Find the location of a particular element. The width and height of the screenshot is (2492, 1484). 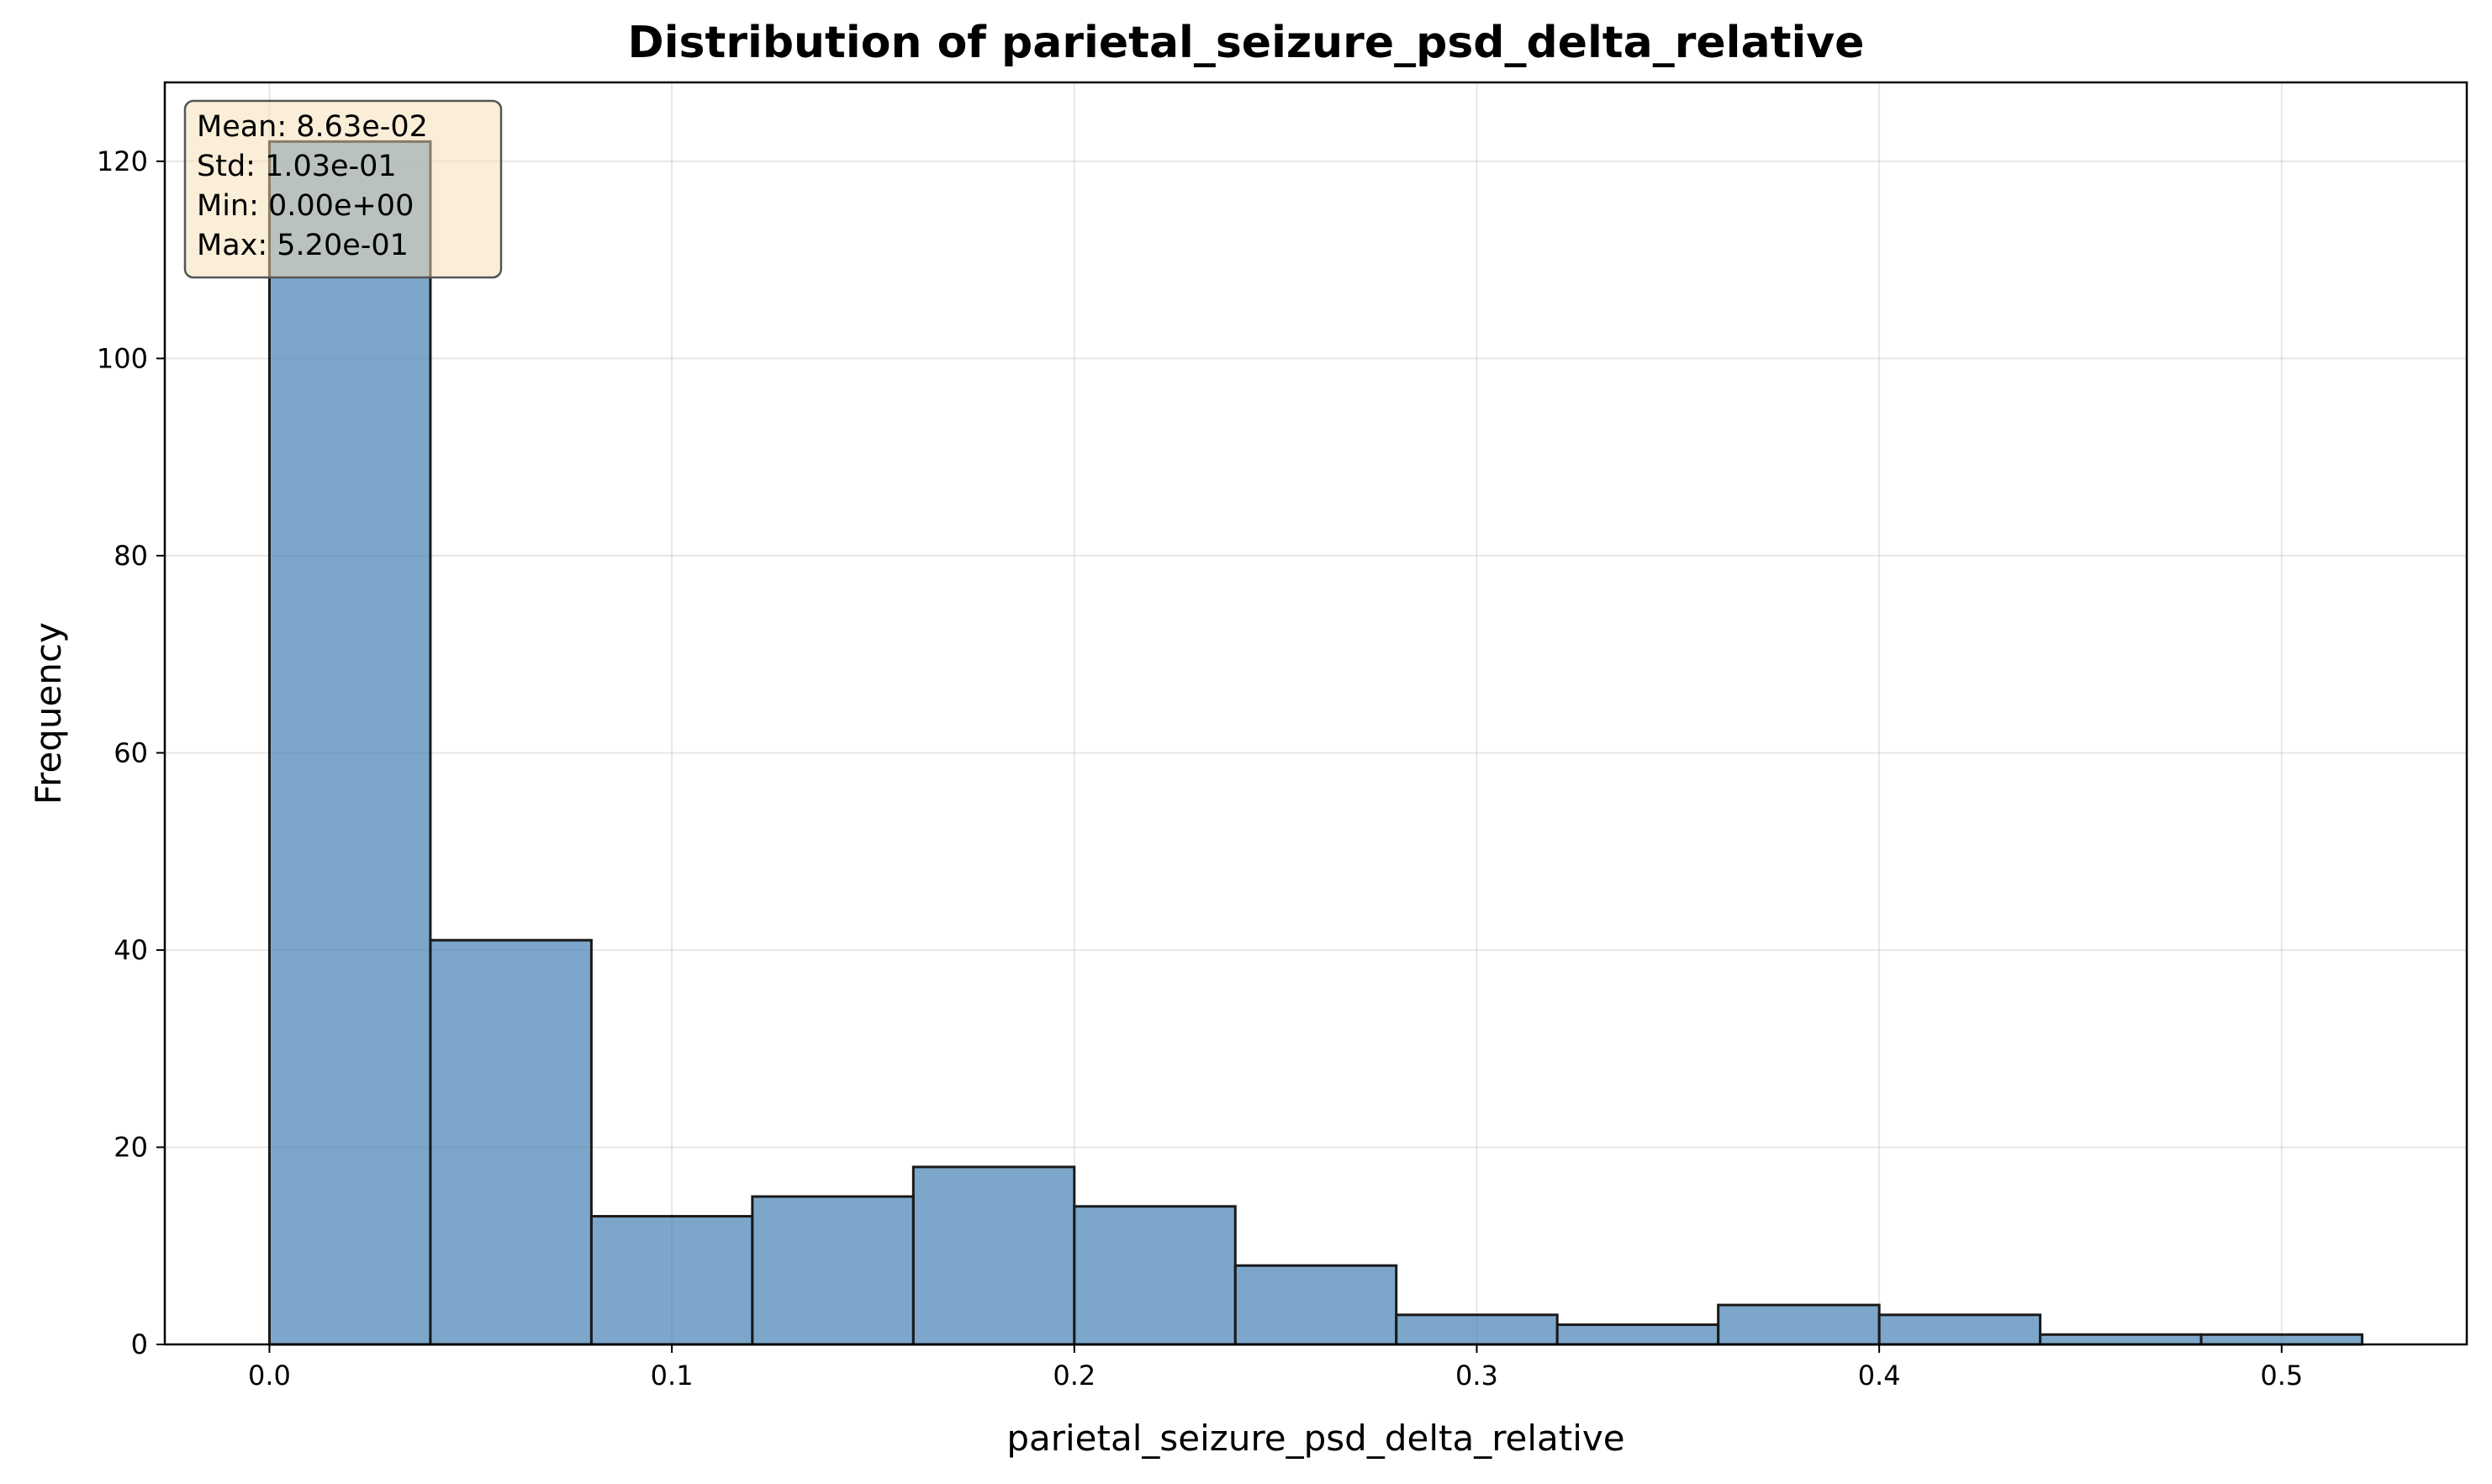

y-tick-label: 40 is located at coordinates (131, 950).